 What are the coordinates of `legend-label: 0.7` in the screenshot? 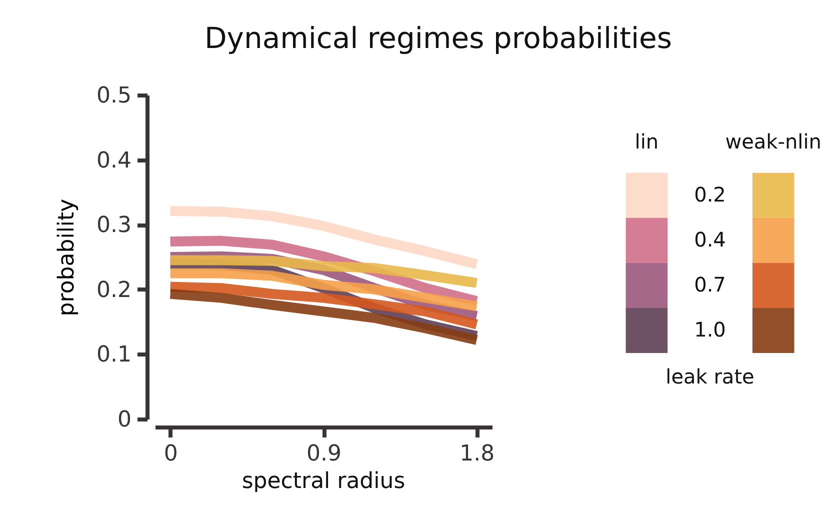 It's located at (710, 284).